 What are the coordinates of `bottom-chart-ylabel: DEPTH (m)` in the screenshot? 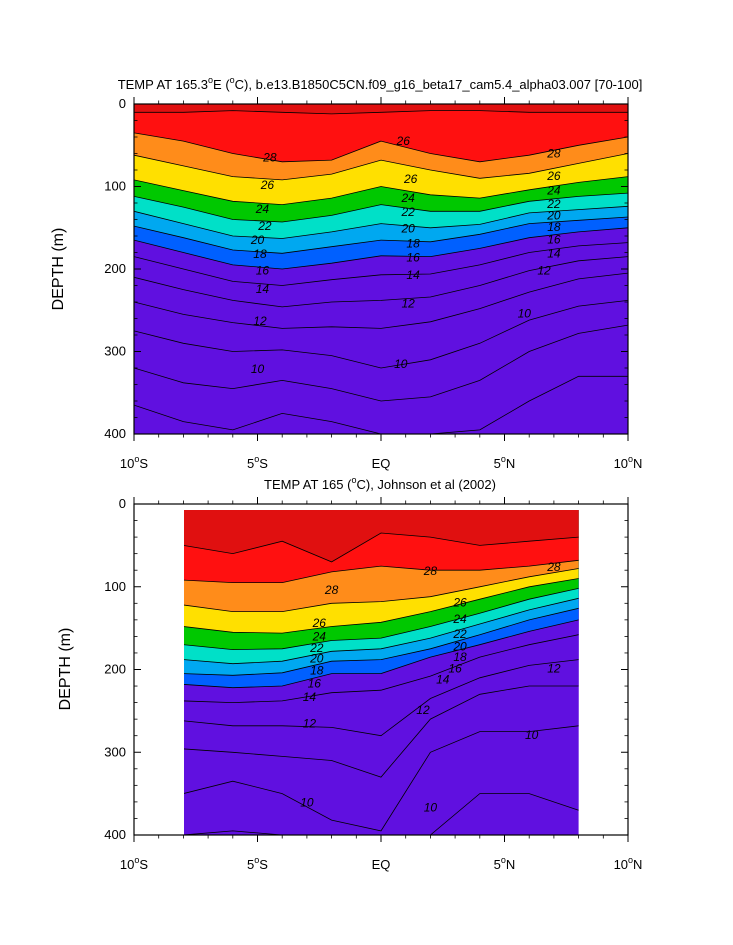 It's located at (65, 669).